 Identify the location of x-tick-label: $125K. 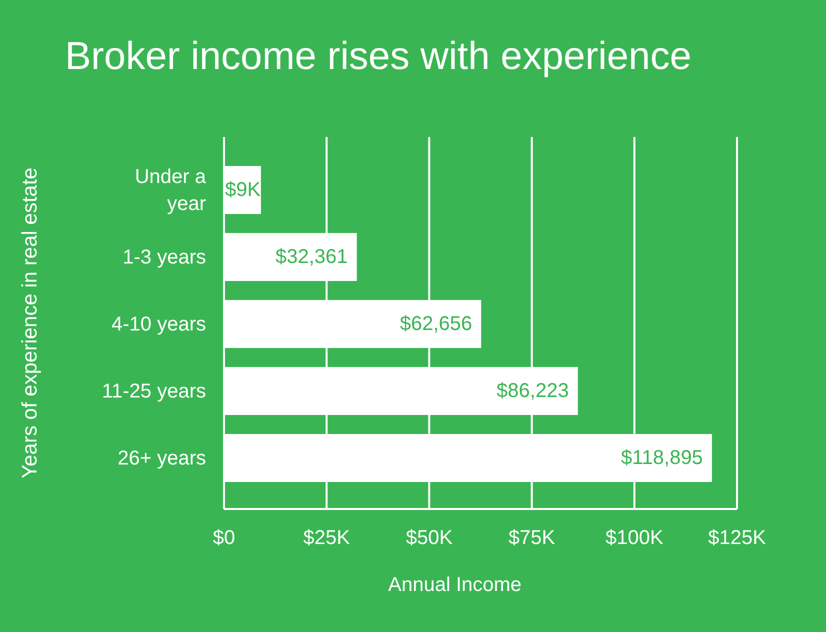
(737, 538).